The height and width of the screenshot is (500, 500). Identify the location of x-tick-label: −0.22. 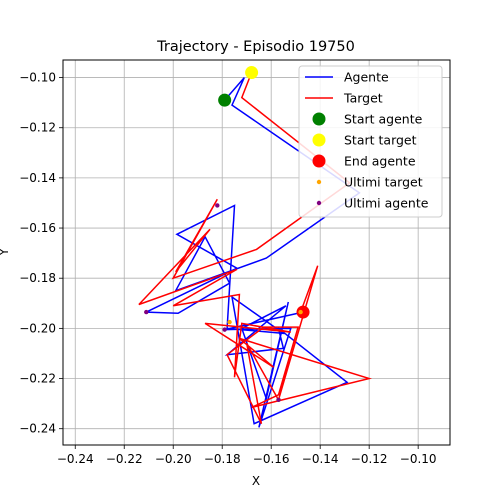
(124, 459).